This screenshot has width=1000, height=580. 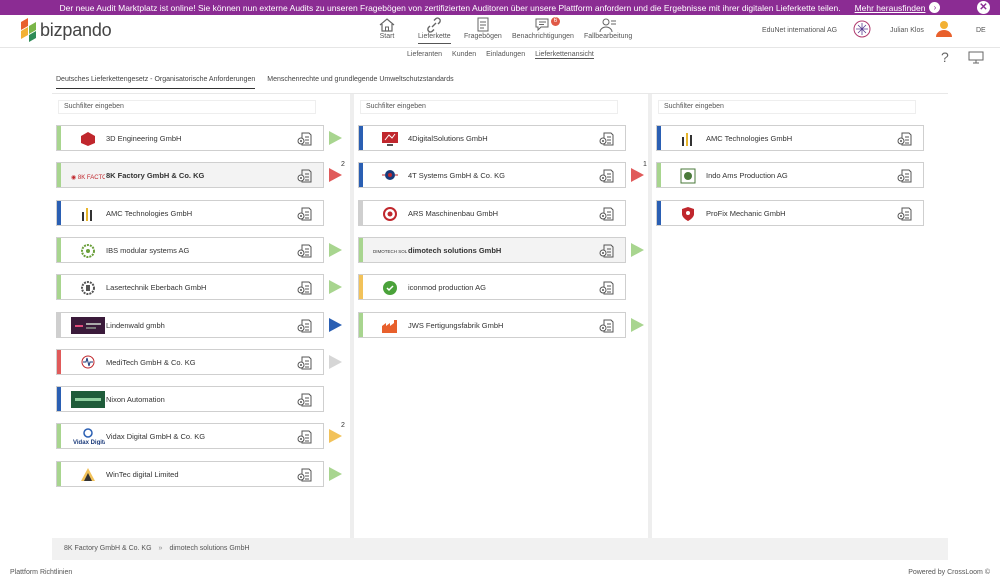 I want to click on user-name: Julian Klos, so click(x=907, y=30).